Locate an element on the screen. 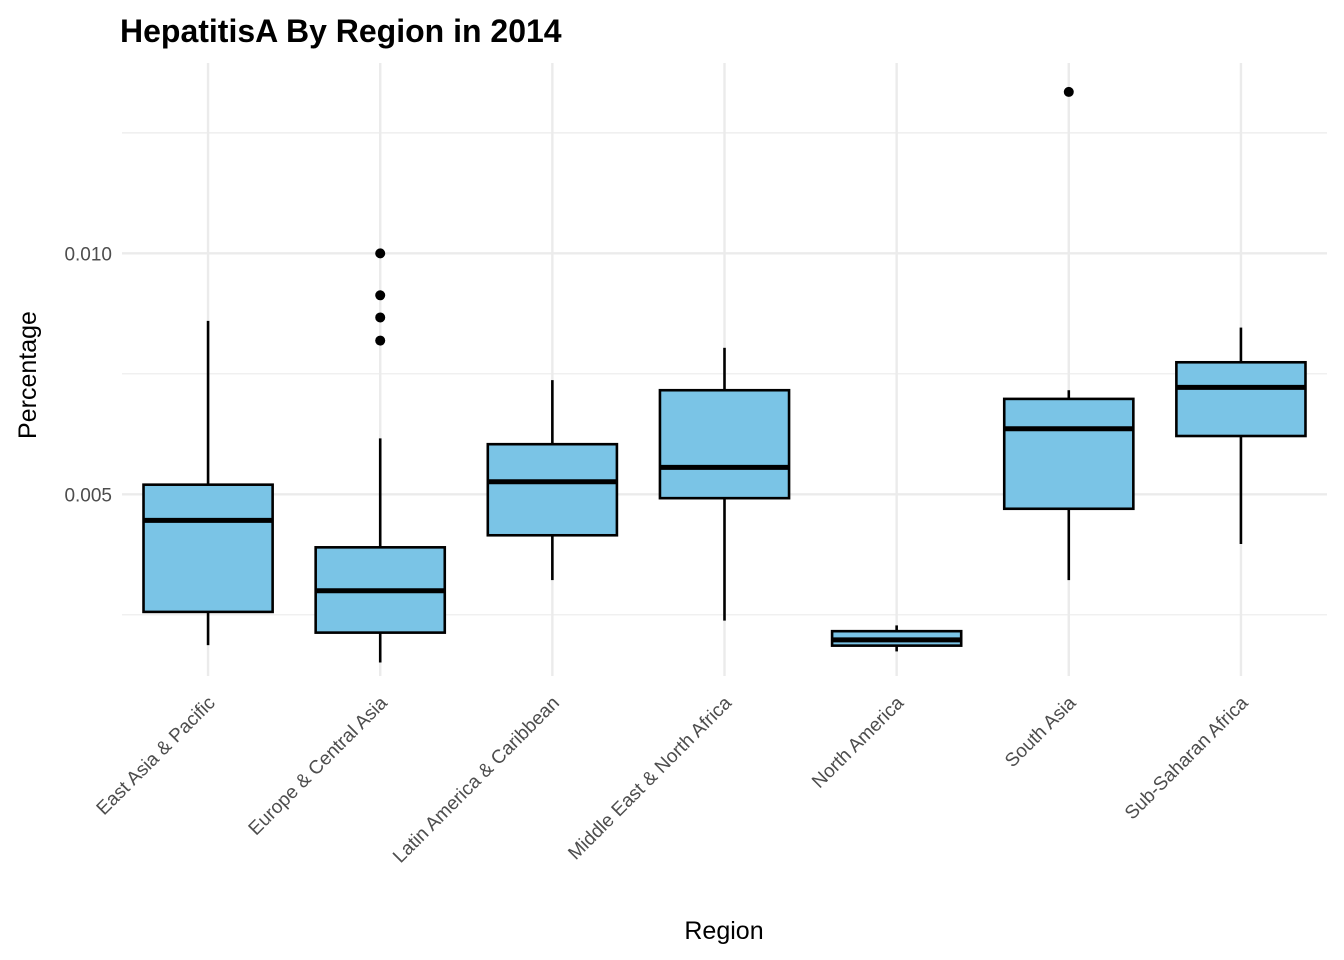 The image size is (1344, 960). x-tick-label: South Asia is located at coordinates (1040, 731).